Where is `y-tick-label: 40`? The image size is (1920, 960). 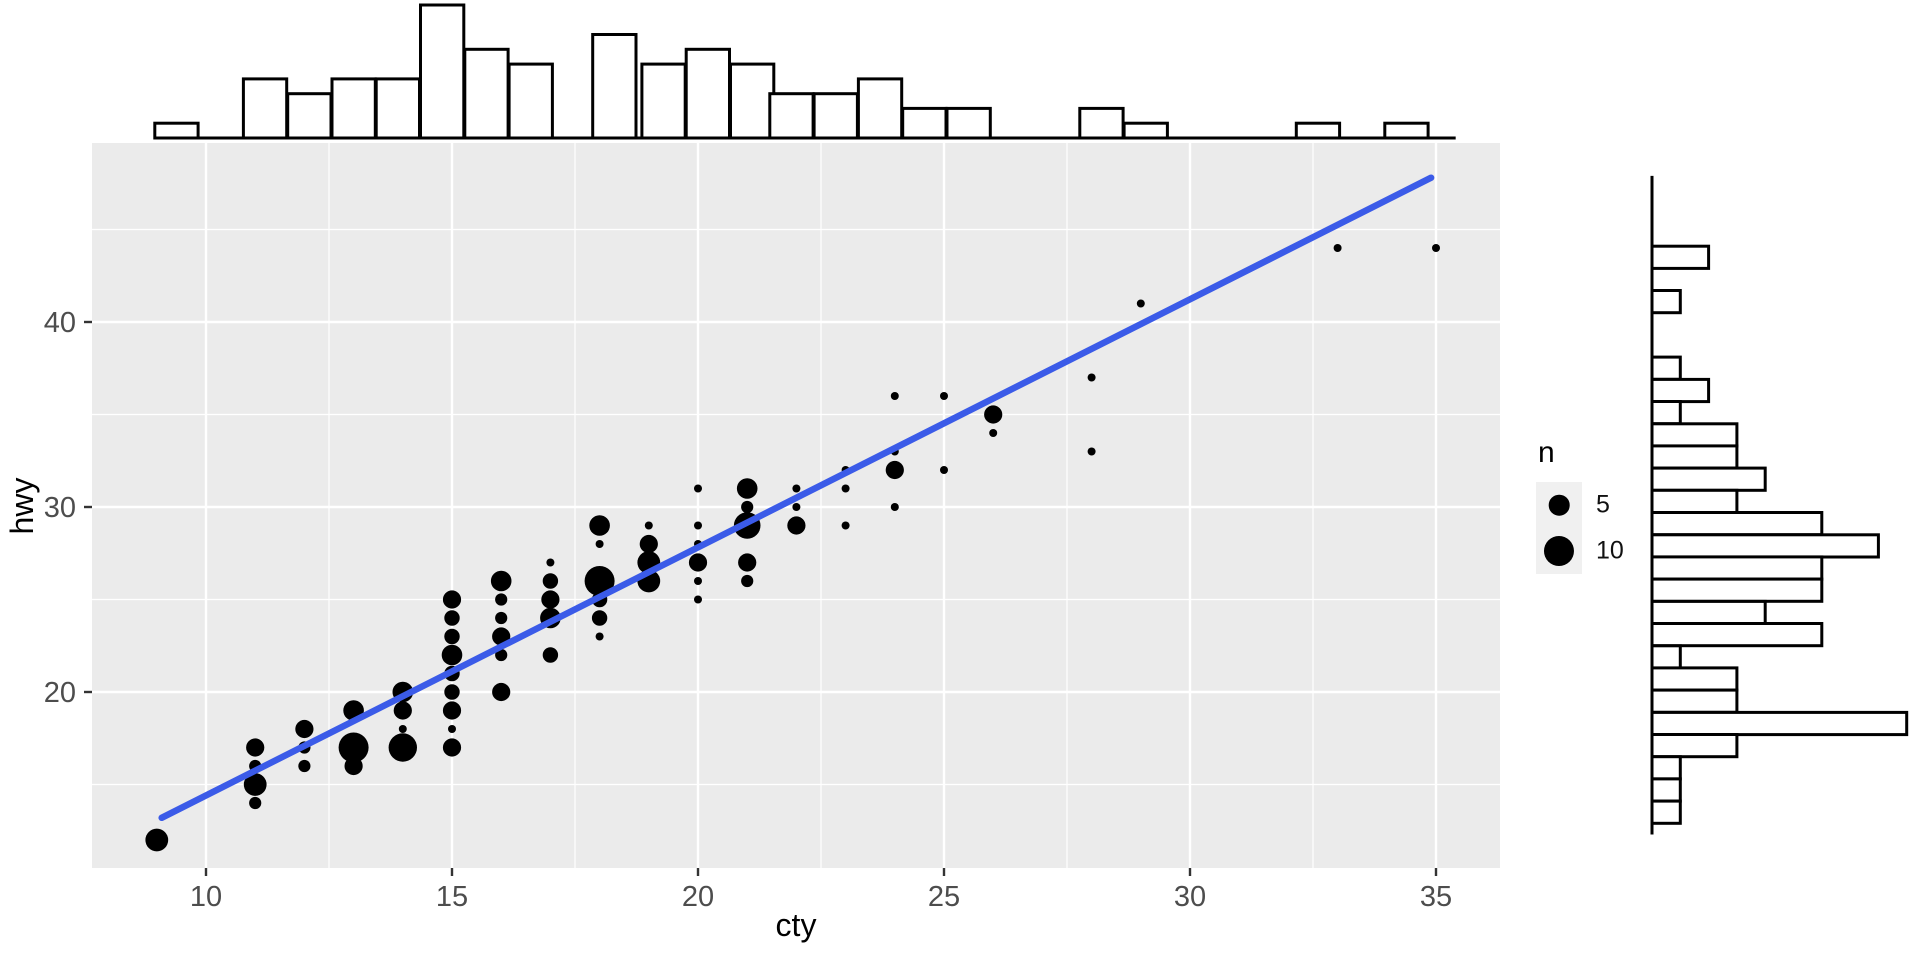
y-tick-label: 40 is located at coordinates (60, 323).